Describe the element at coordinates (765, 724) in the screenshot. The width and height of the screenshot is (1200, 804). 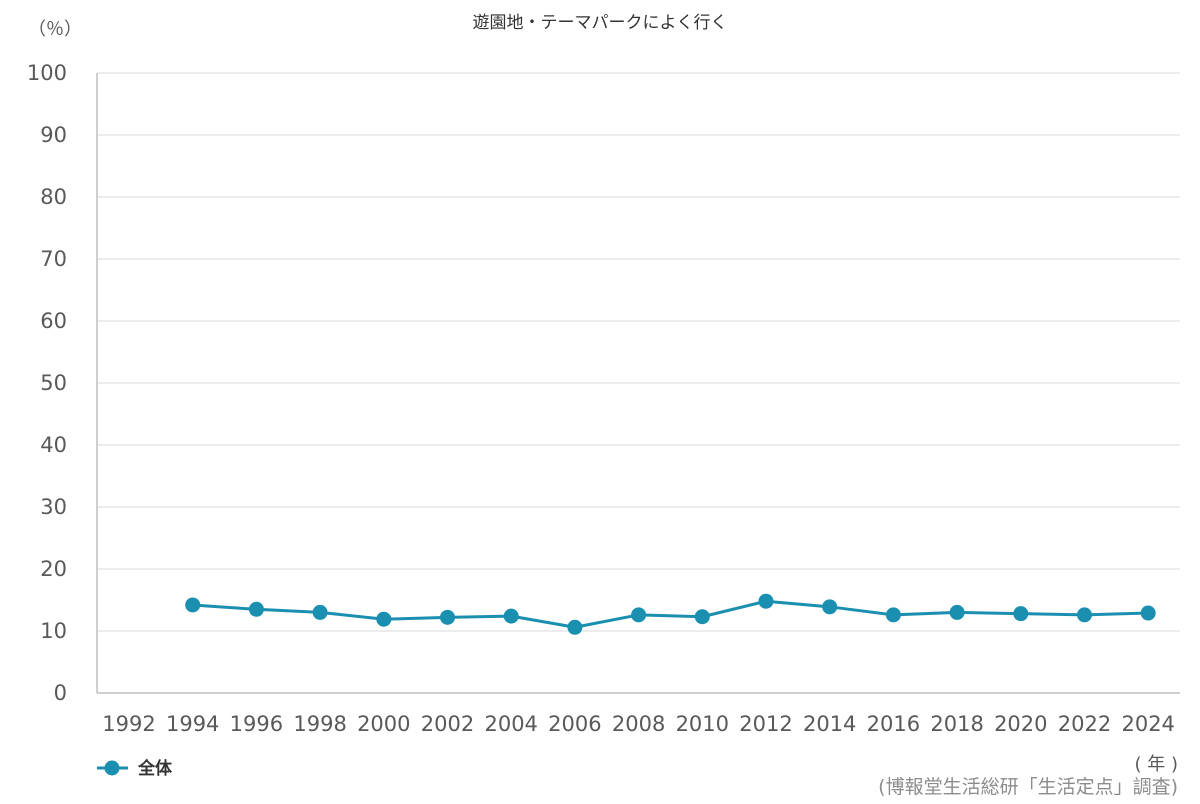
I see `x-tick-label: 2012` at that location.